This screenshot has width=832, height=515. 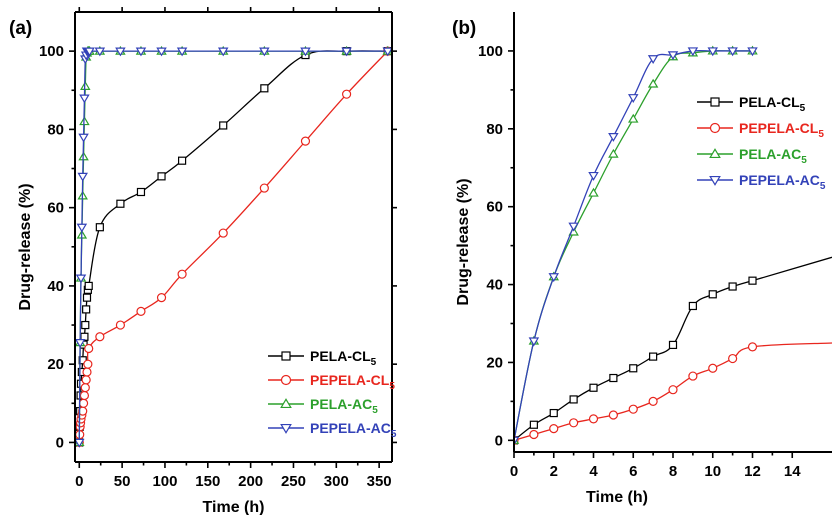 What do you see at coordinates (207, 481) in the screenshot?
I see `x-tick-label: 150` at bounding box center [207, 481].